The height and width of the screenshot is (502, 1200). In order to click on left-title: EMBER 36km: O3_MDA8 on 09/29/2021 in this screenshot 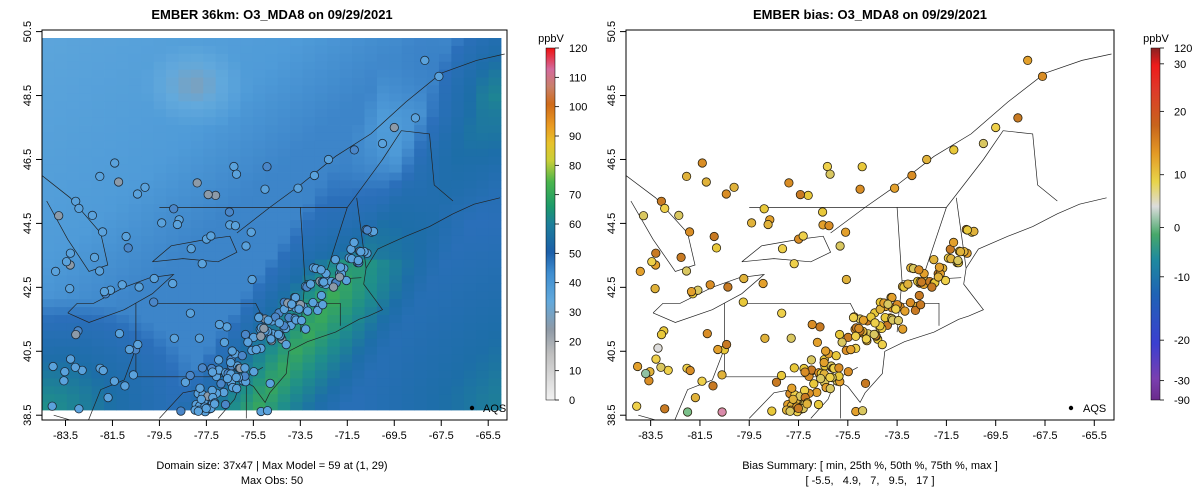, I will do `click(271, 14)`.